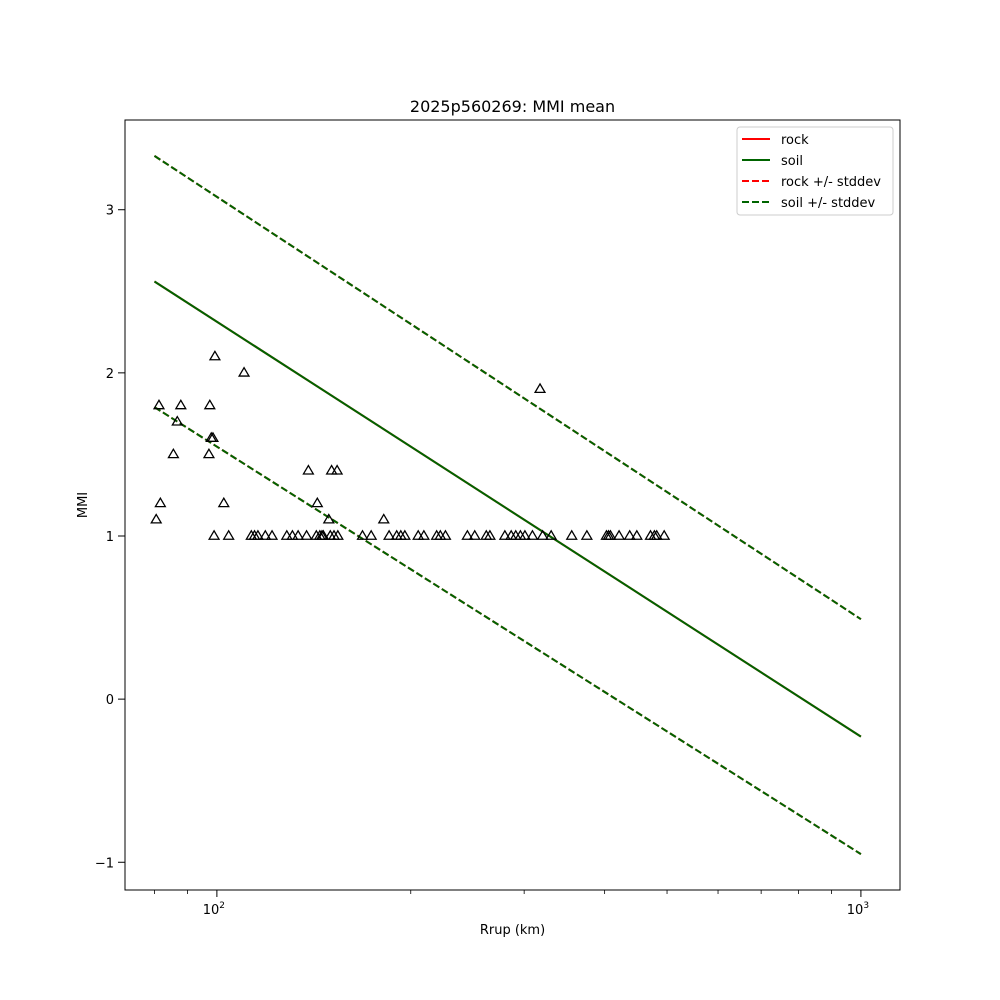  What do you see at coordinates (110, 211) in the screenshot?
I see `y-tick-label: 3` at bounding box center [110, 211].